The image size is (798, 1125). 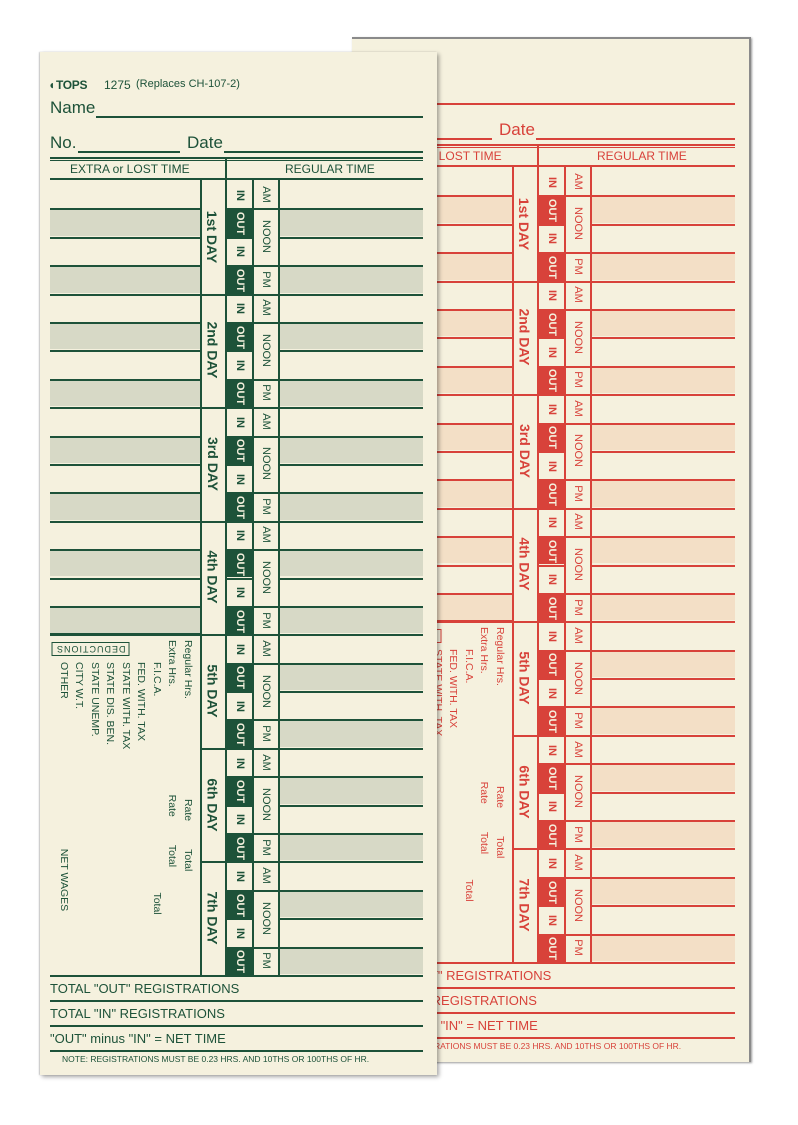 What do you see at coordinates (71, 85) in the screenshot?
I see `brand-name: TOPS` at bounding box center [71, 85].